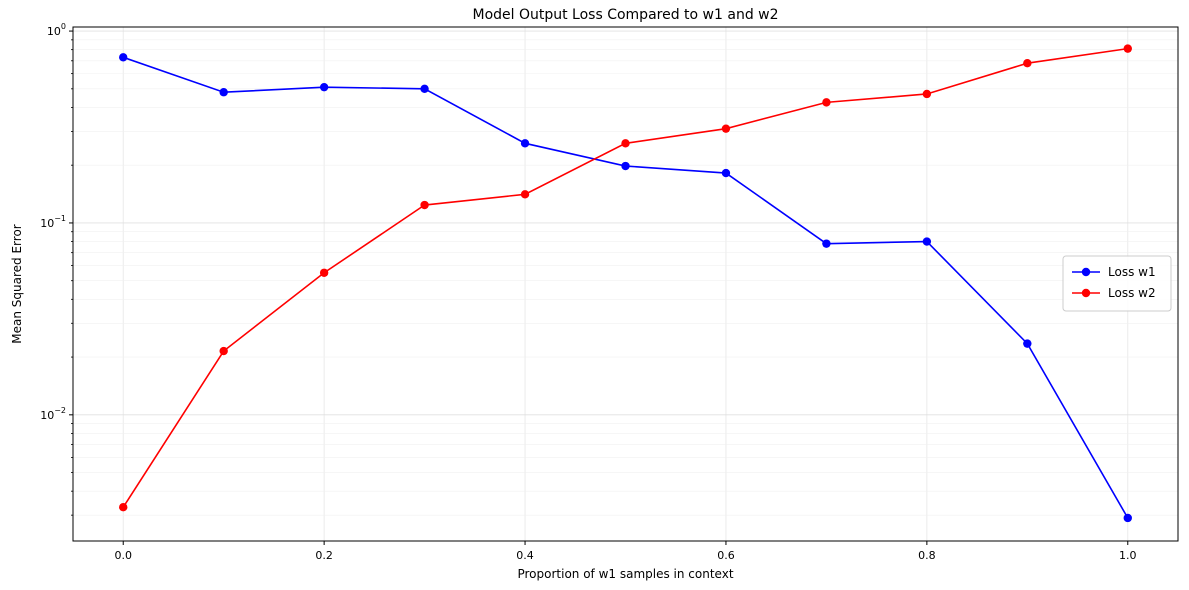  I want to click on chart-title: Model Output Loss Compared to w1 and w2, so click(625, 15).